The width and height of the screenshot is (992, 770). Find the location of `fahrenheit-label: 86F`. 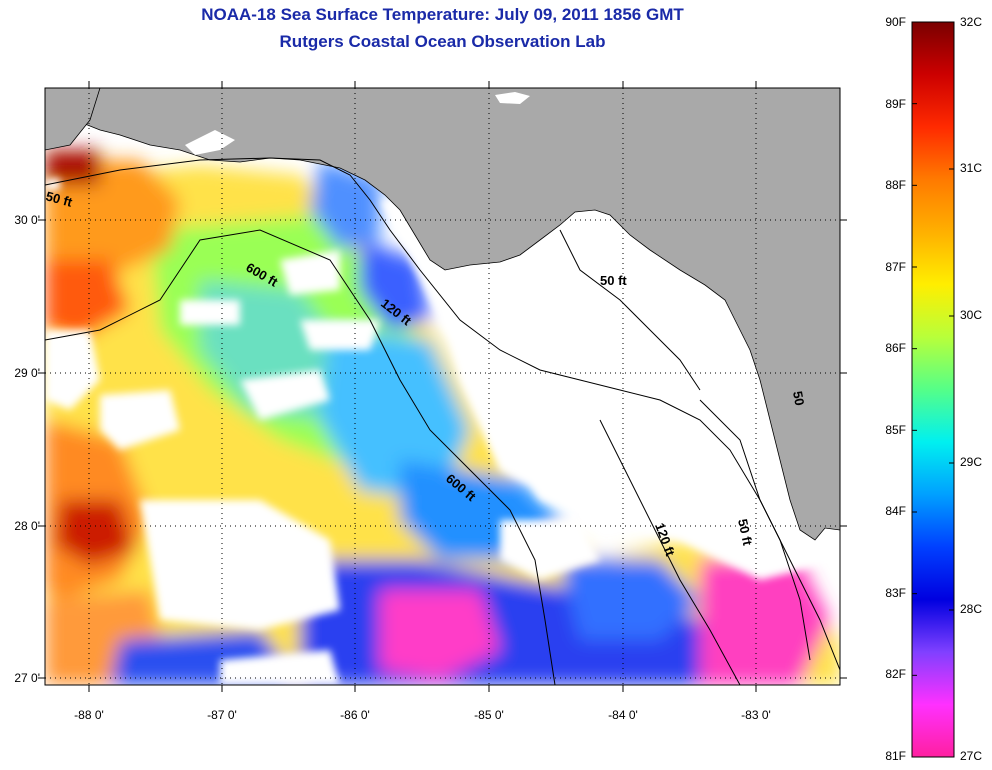

fahrenheit-label: 86F is located at coordinates (895, 348).